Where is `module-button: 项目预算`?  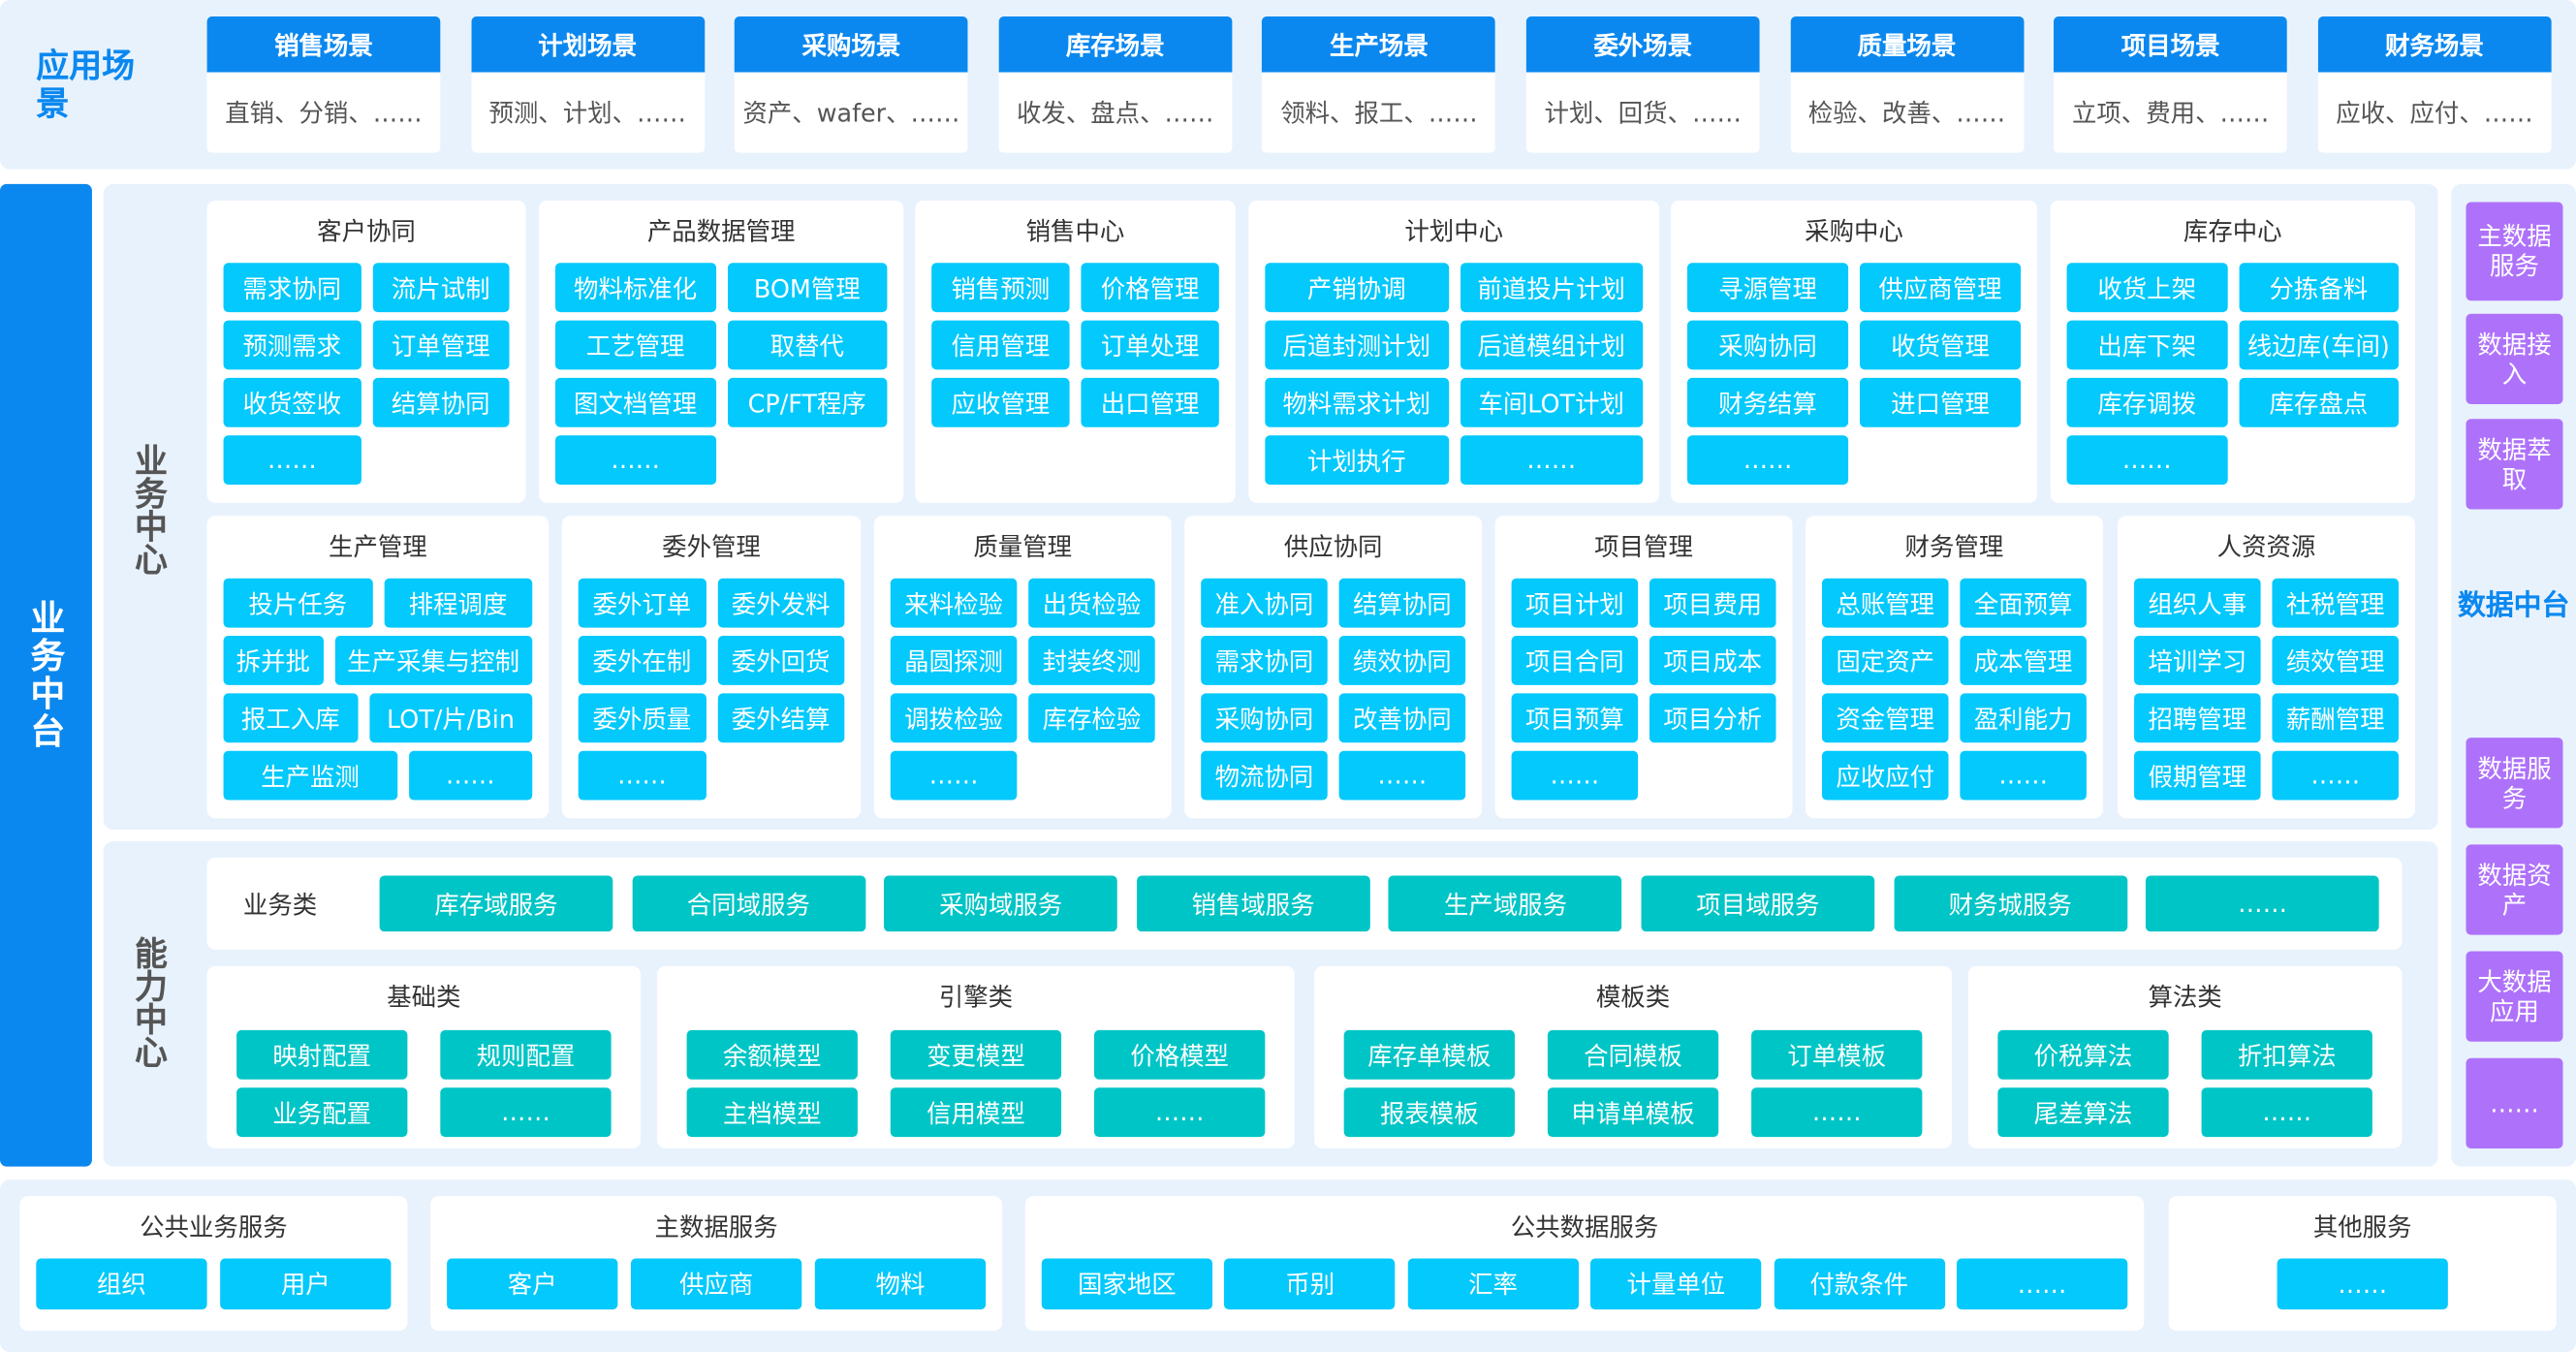 module-button: 项目预算 is located at coordinates (1575, 718).